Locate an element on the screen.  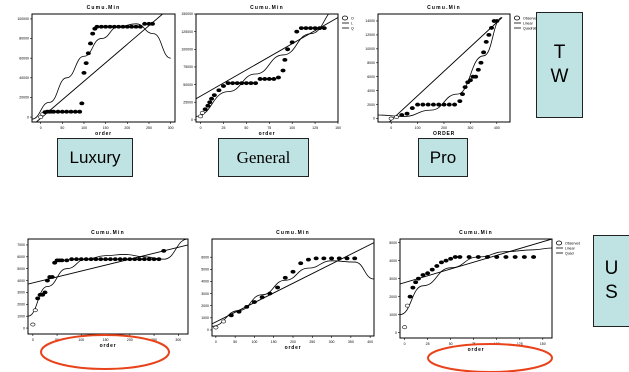
y-tick-label: 2000 is located at coordinates (21, 305).